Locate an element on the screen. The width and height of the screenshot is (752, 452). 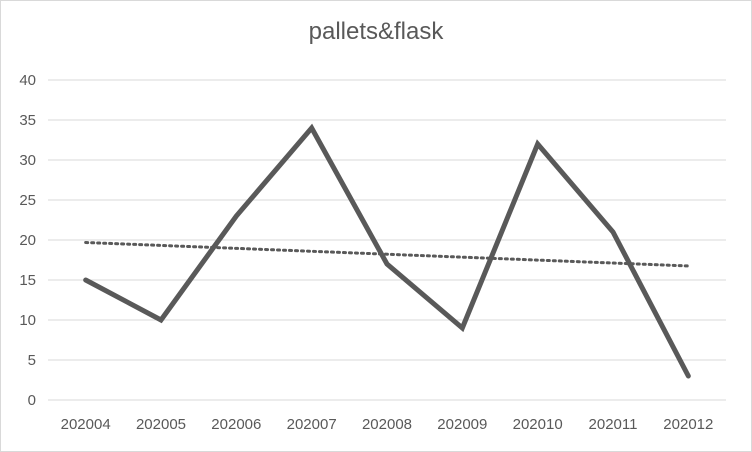
x-tick-label: 202009 is located at coordinates (462, 424).